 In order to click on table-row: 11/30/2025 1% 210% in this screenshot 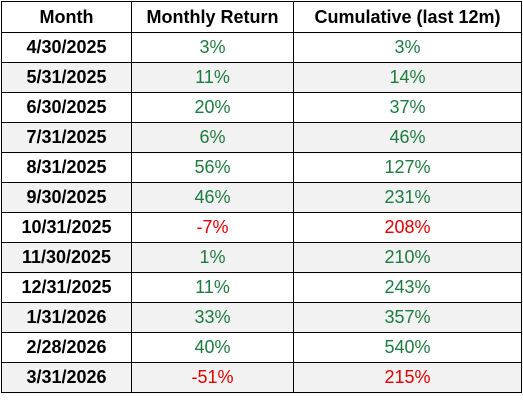, I will do `click(261, 257)`.